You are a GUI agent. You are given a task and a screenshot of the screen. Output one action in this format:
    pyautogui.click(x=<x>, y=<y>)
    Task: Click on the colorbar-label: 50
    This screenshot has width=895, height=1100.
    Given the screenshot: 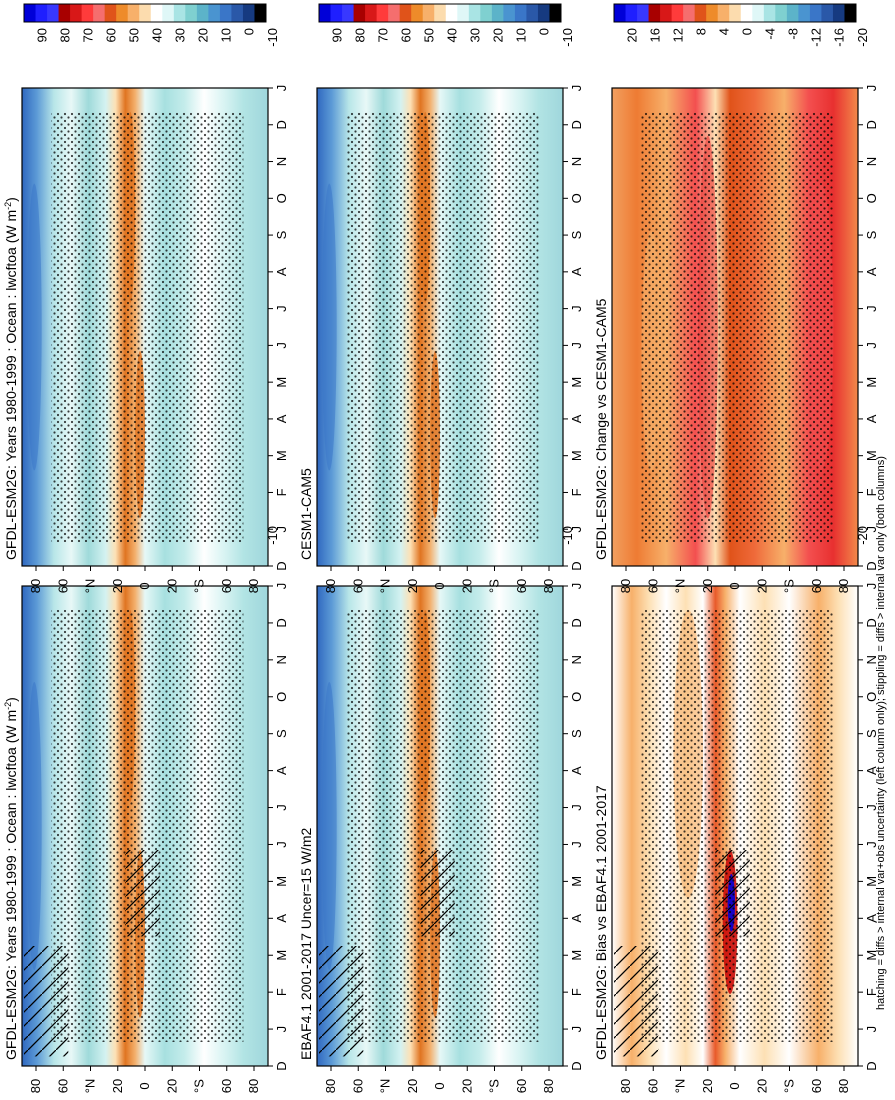 What is the action you would take?
    pyautogui.click(x=428, y=35)
    